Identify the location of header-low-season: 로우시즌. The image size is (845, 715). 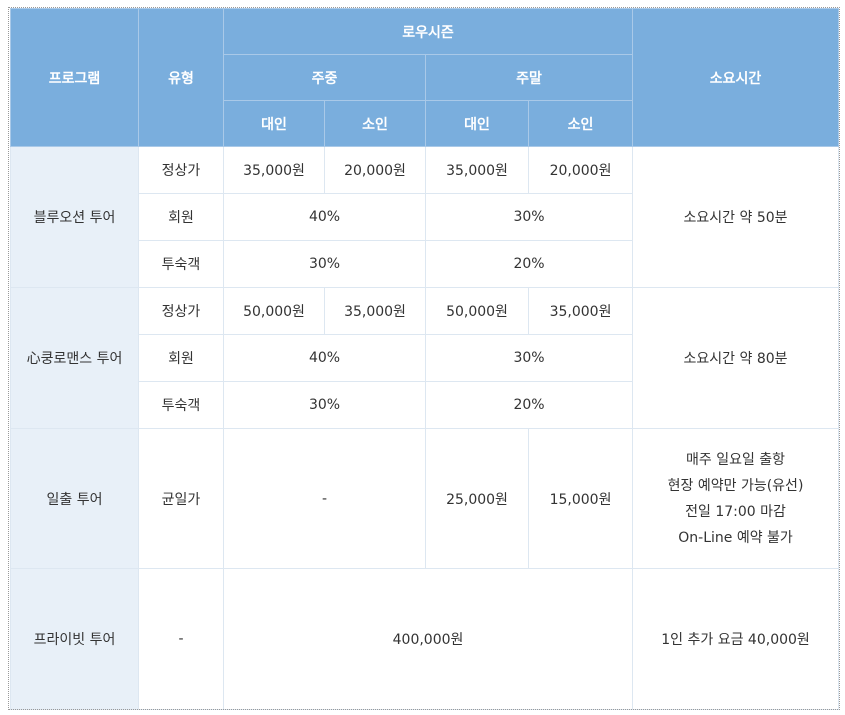
(428, 31).